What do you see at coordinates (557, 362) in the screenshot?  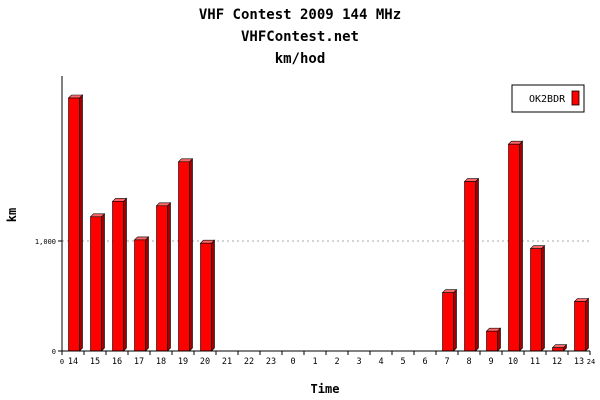 I see `x-tick-label: 12` at bounding box center [557, 362].